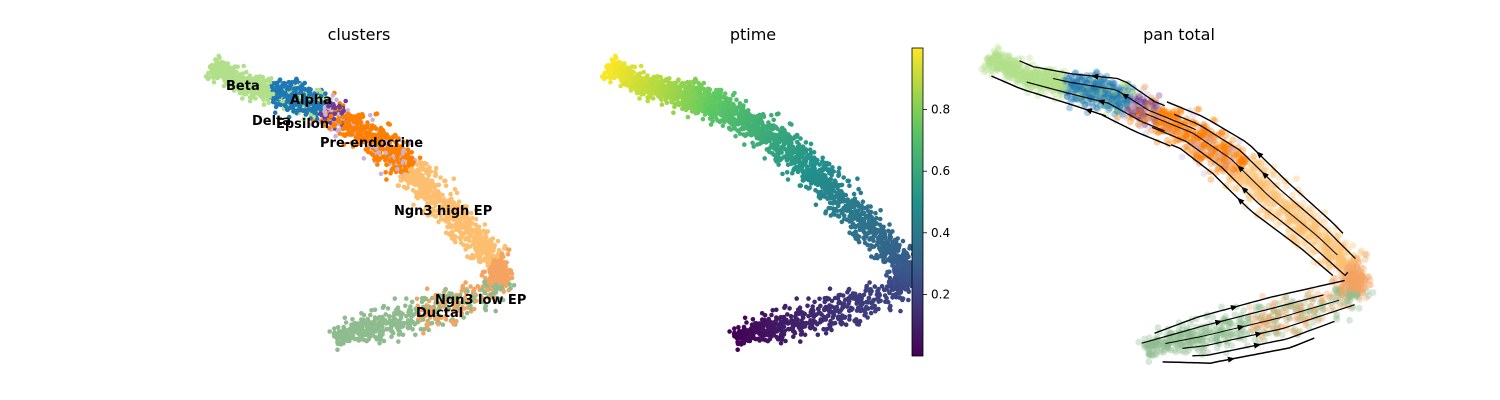 This screenshot has height=400, width=1500. I want to click on cluster-label-pre-endocrine: Pre-endocrine, so click(371, 143).